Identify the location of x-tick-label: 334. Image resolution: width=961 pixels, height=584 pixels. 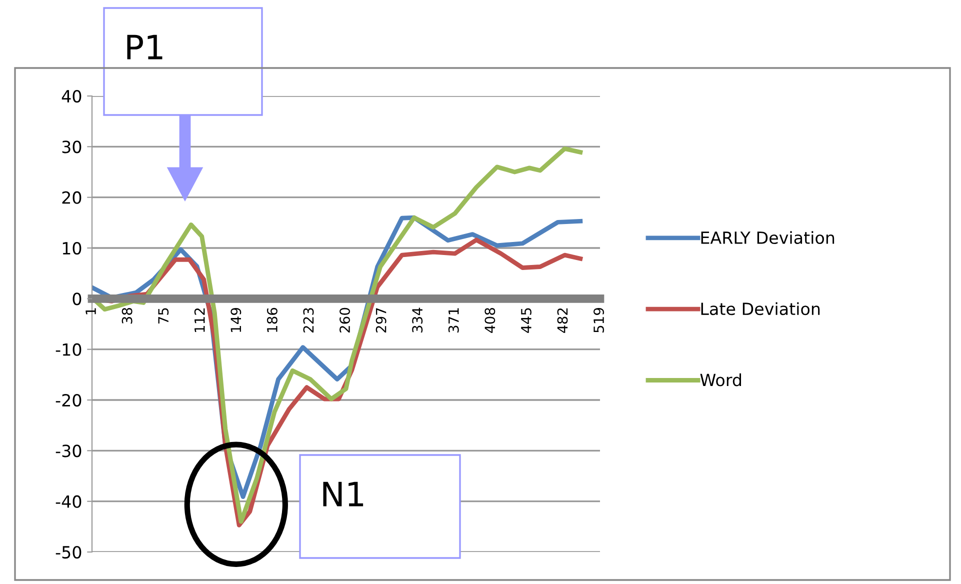
(417, 320).